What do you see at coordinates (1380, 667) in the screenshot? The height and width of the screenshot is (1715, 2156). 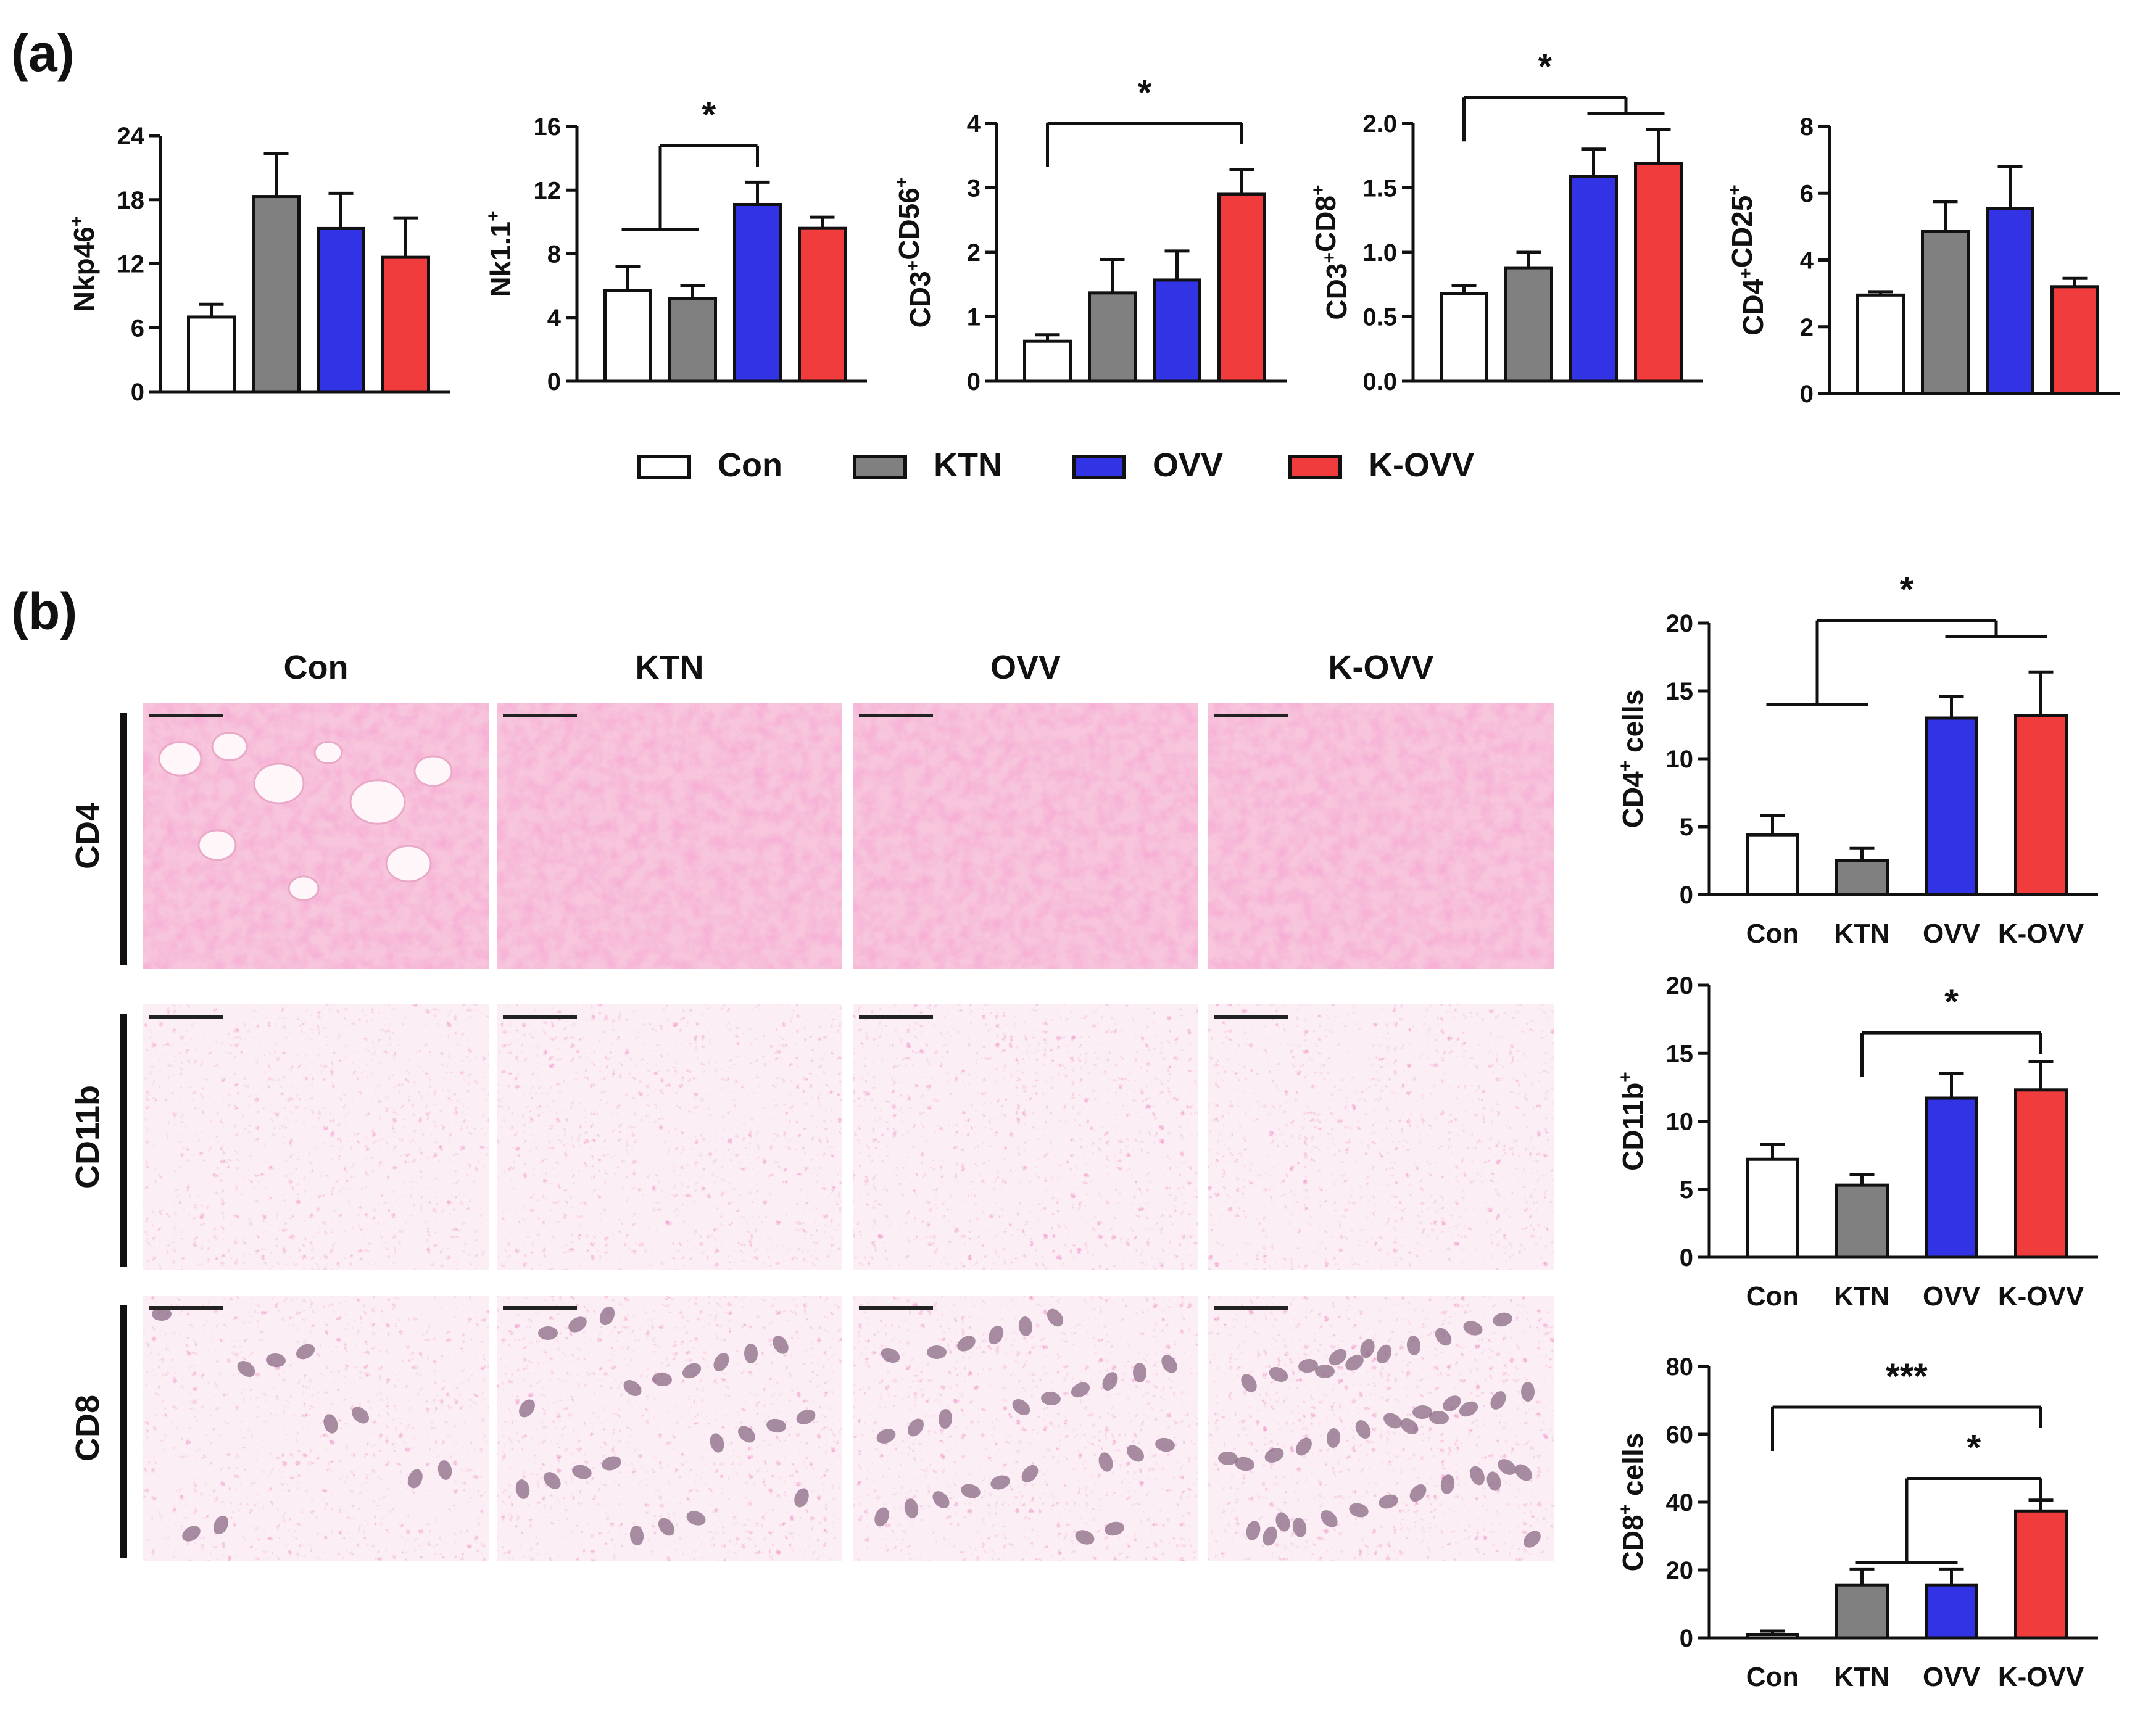 I see `column-header-k-ovv: K-OVV` at bounding box center [1380, 667].